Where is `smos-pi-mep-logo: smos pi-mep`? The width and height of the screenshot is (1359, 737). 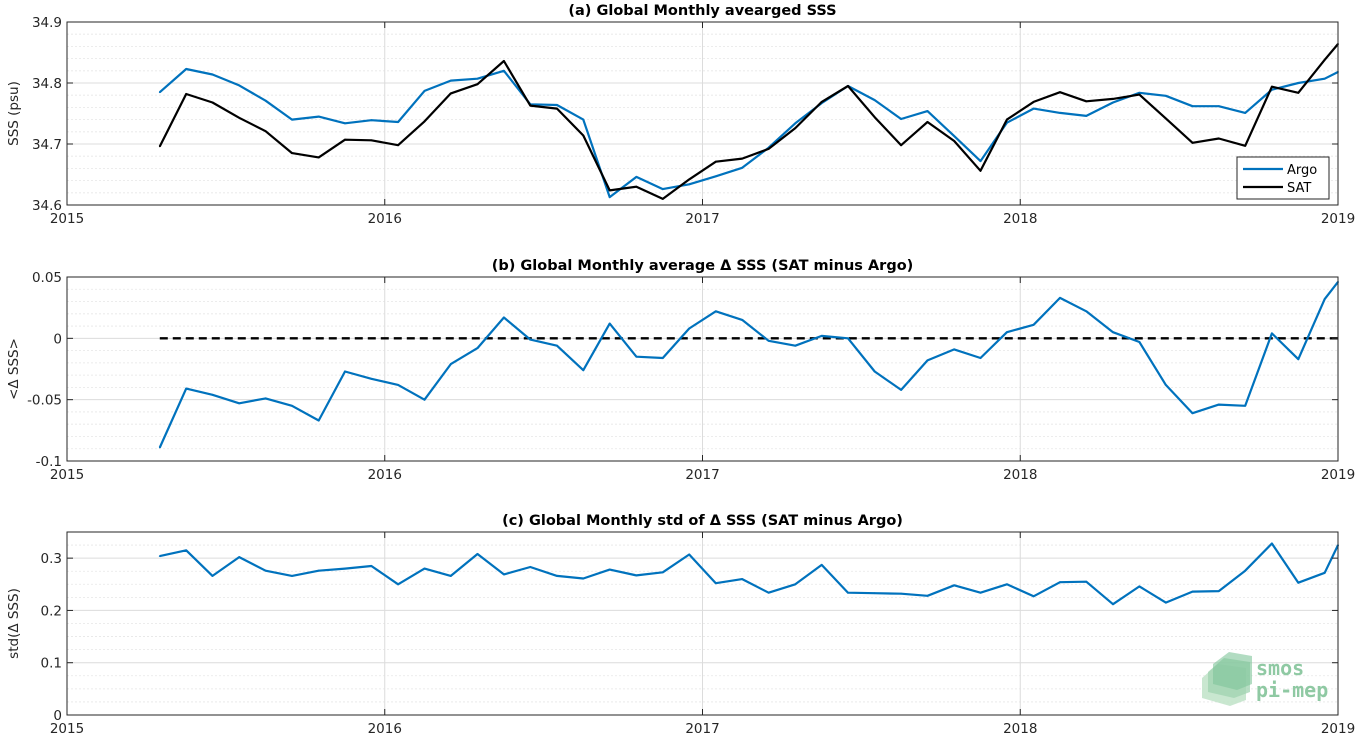
smos-pi-mep-logo: smos pi-mep is located at coordinates (1265, 679).